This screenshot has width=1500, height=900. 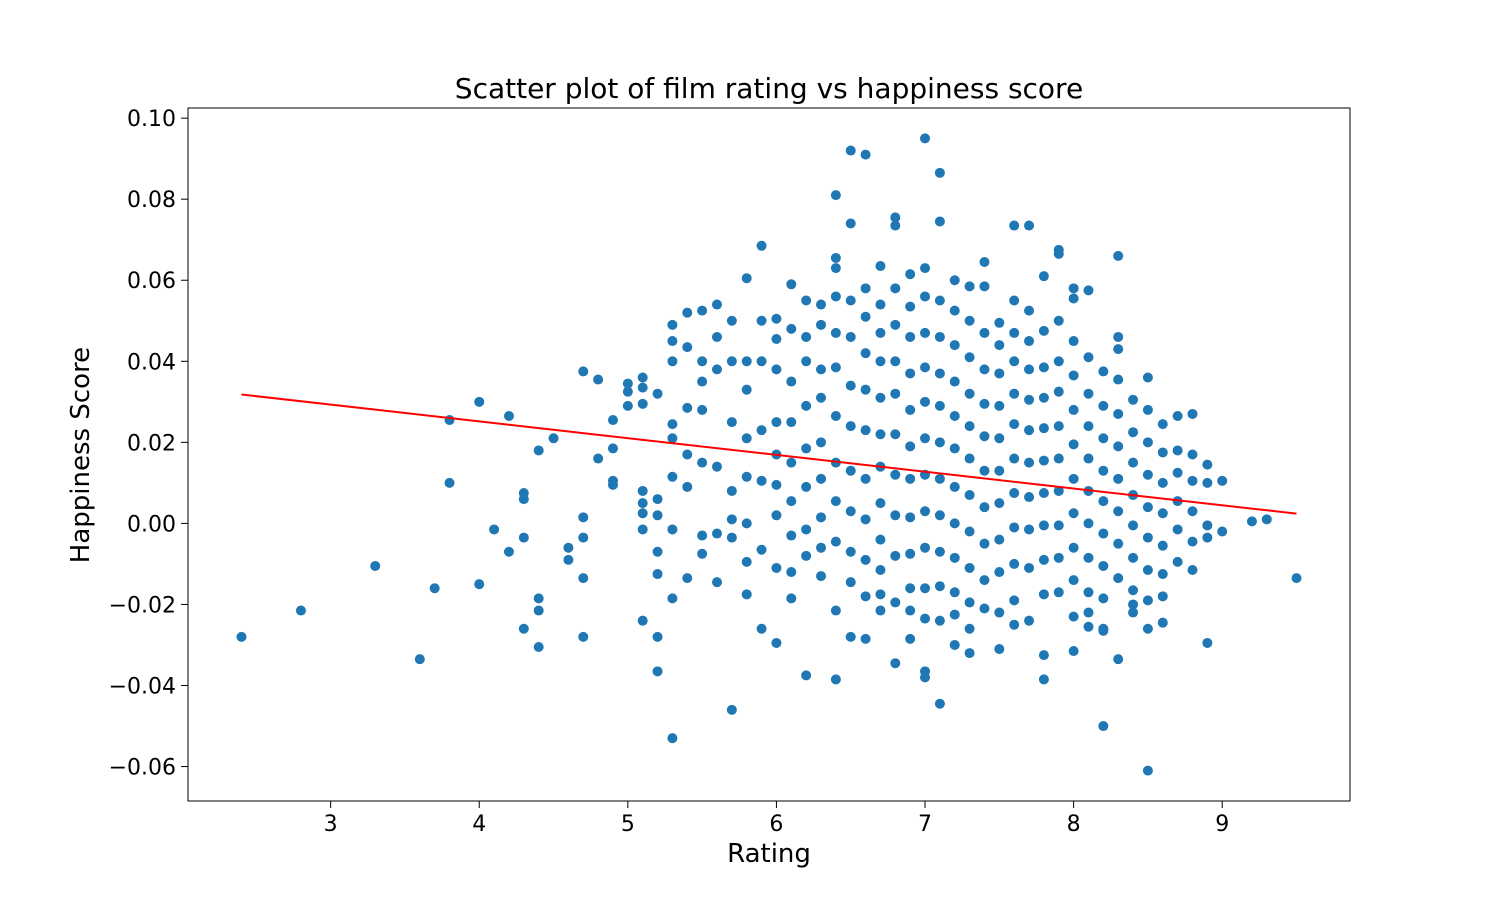 What do you see at coordinates (151, 200) in the screenshot?
I see `y-tick-label: 0.08` at bounding box center [151, 200].